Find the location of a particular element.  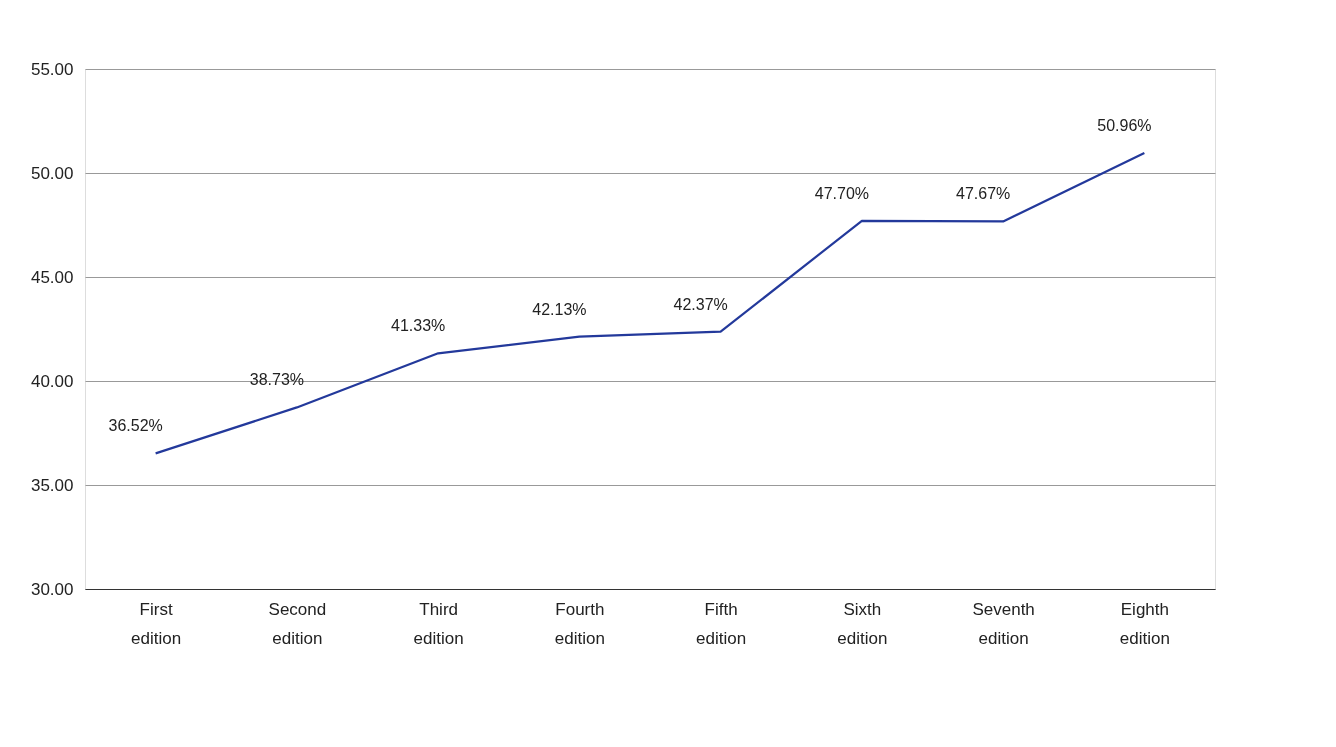

data-label: 36.52% is located at coordinates (135, 426).